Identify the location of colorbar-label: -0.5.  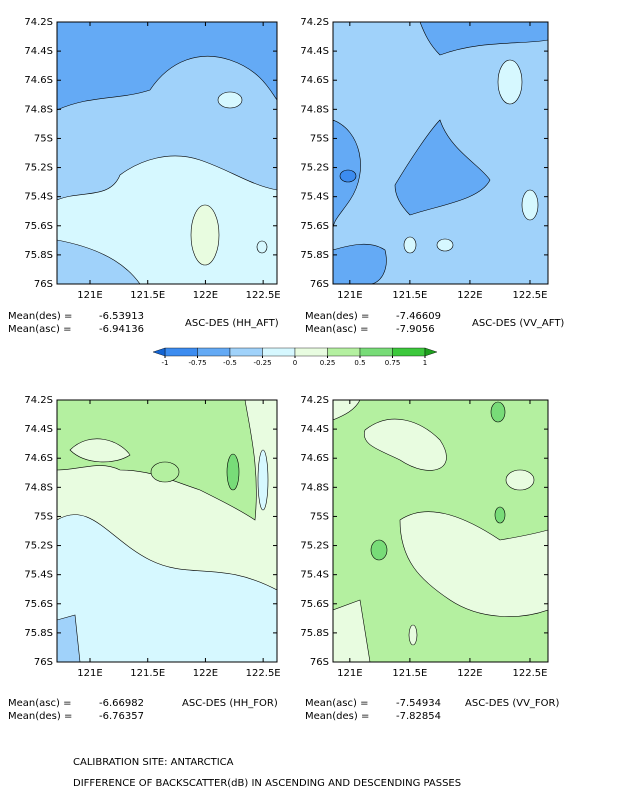
(230, 363).